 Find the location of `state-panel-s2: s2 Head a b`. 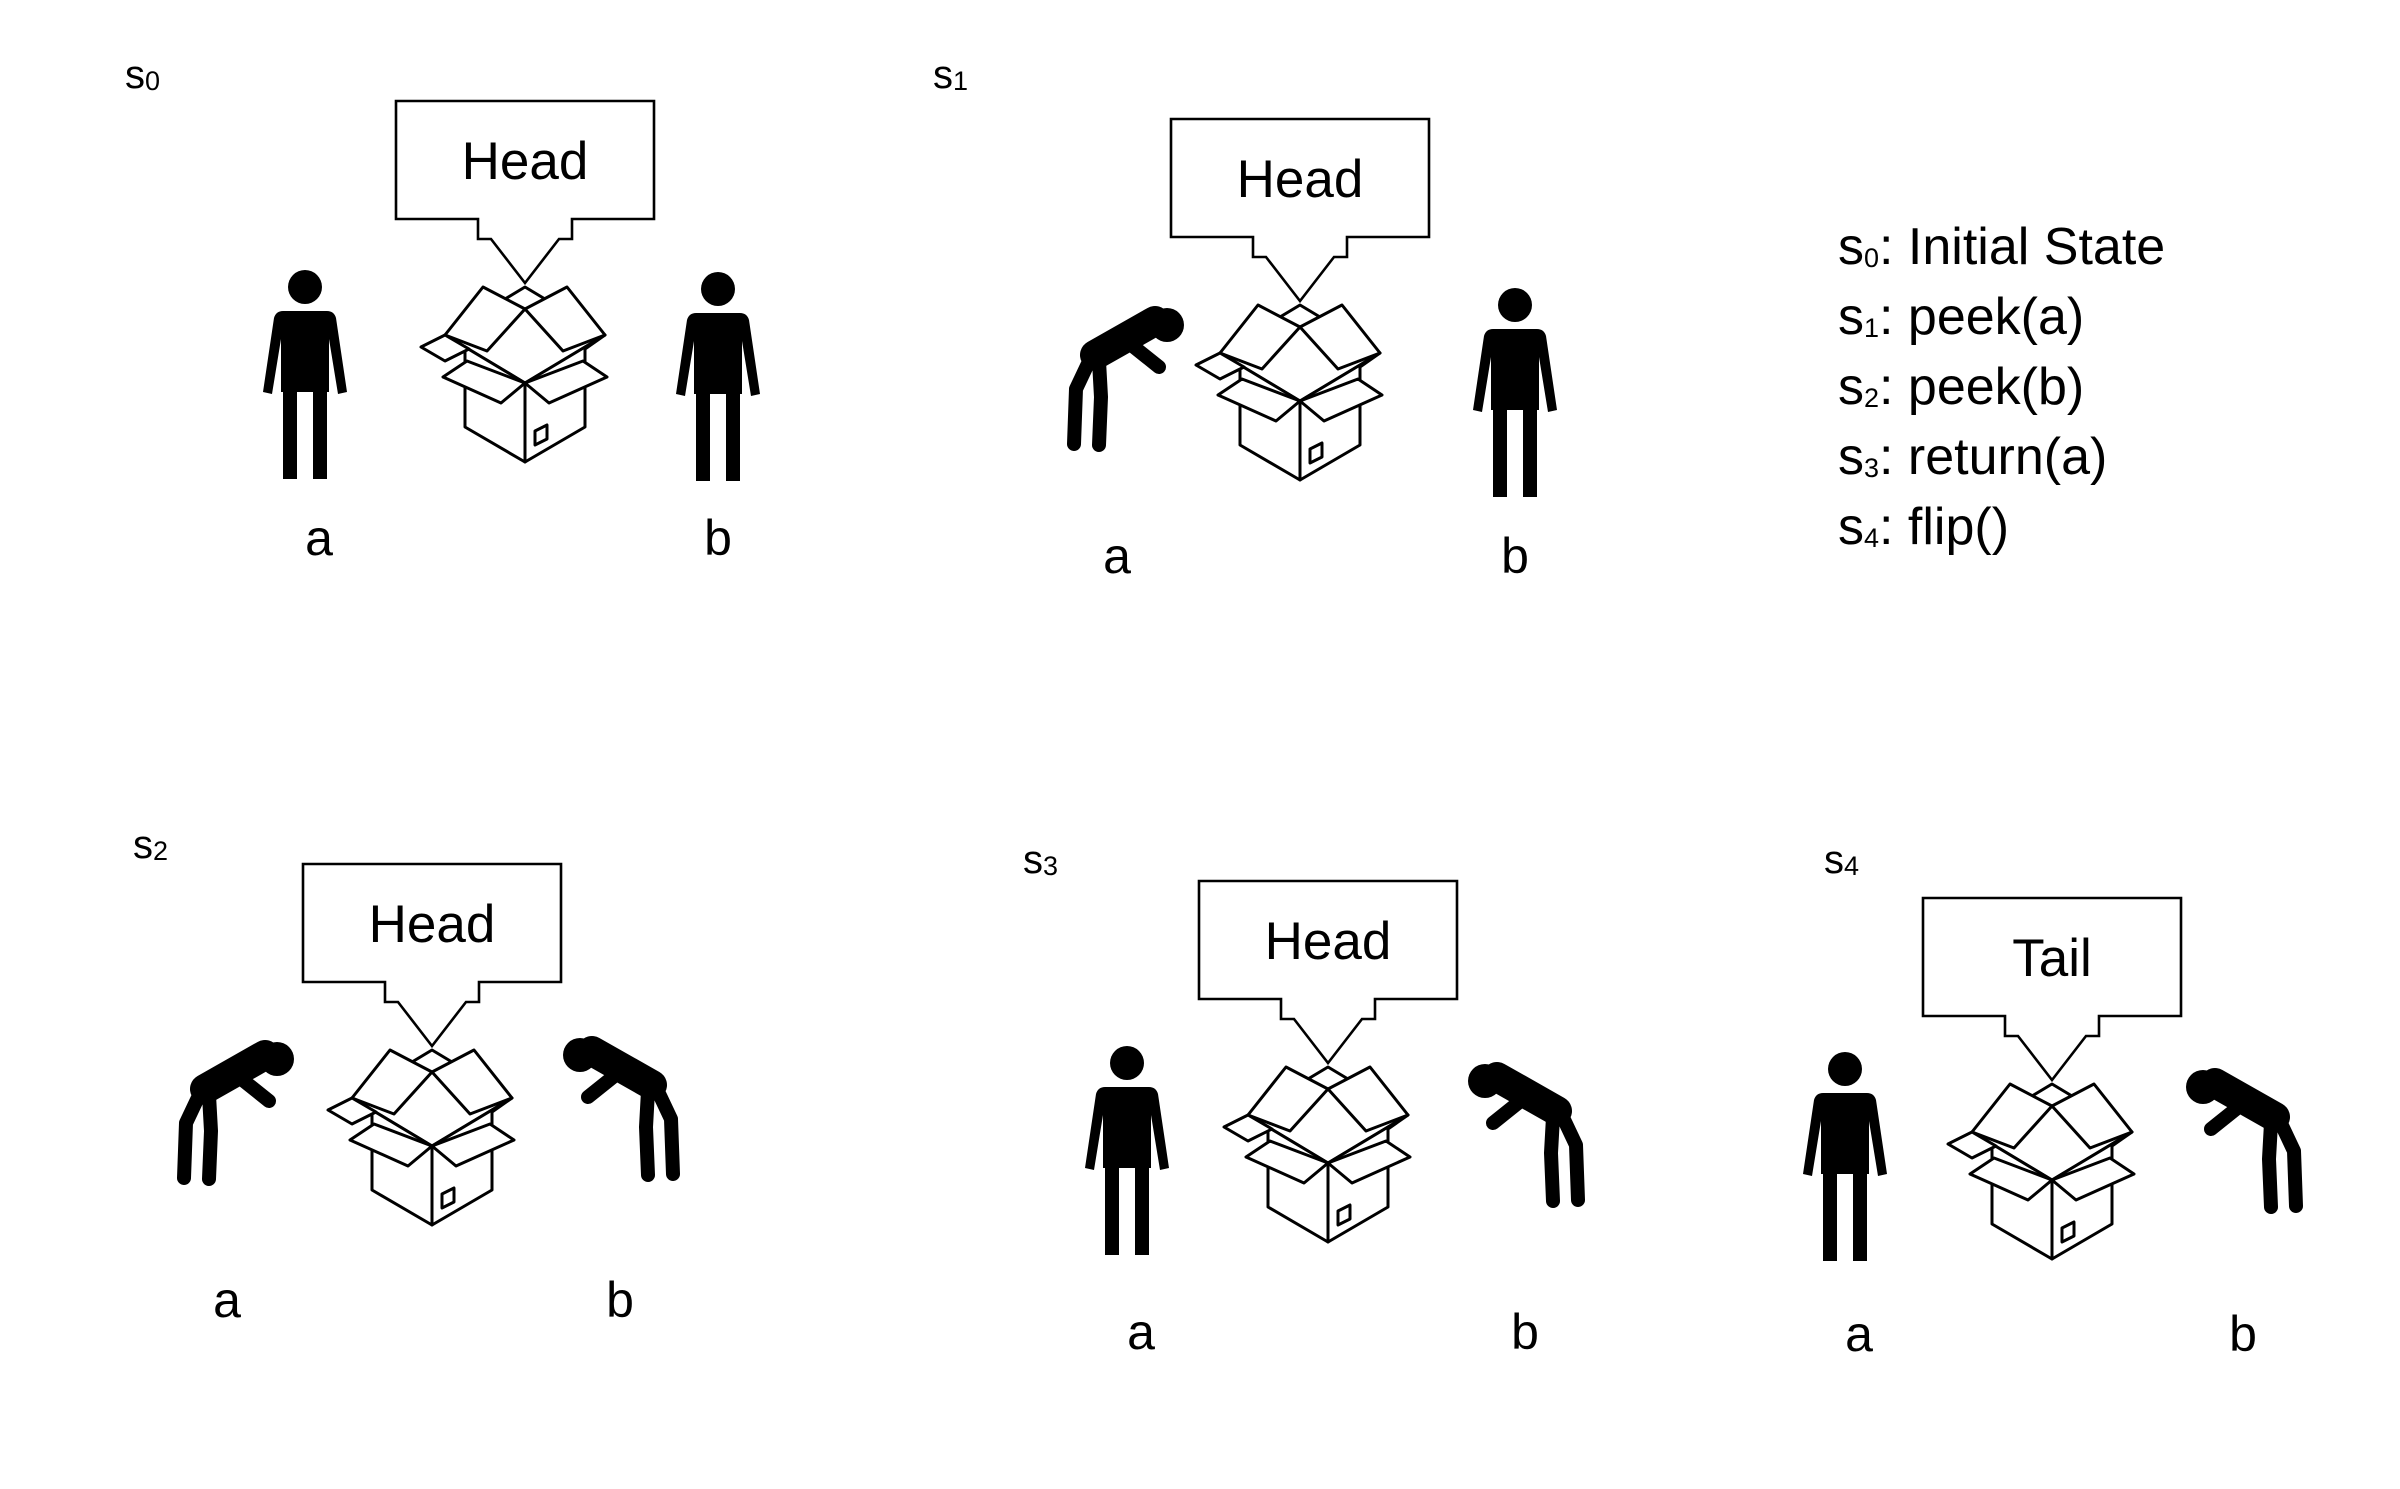

state-panel-s2: s2 Head a b is located at coordinates (403, 1075).